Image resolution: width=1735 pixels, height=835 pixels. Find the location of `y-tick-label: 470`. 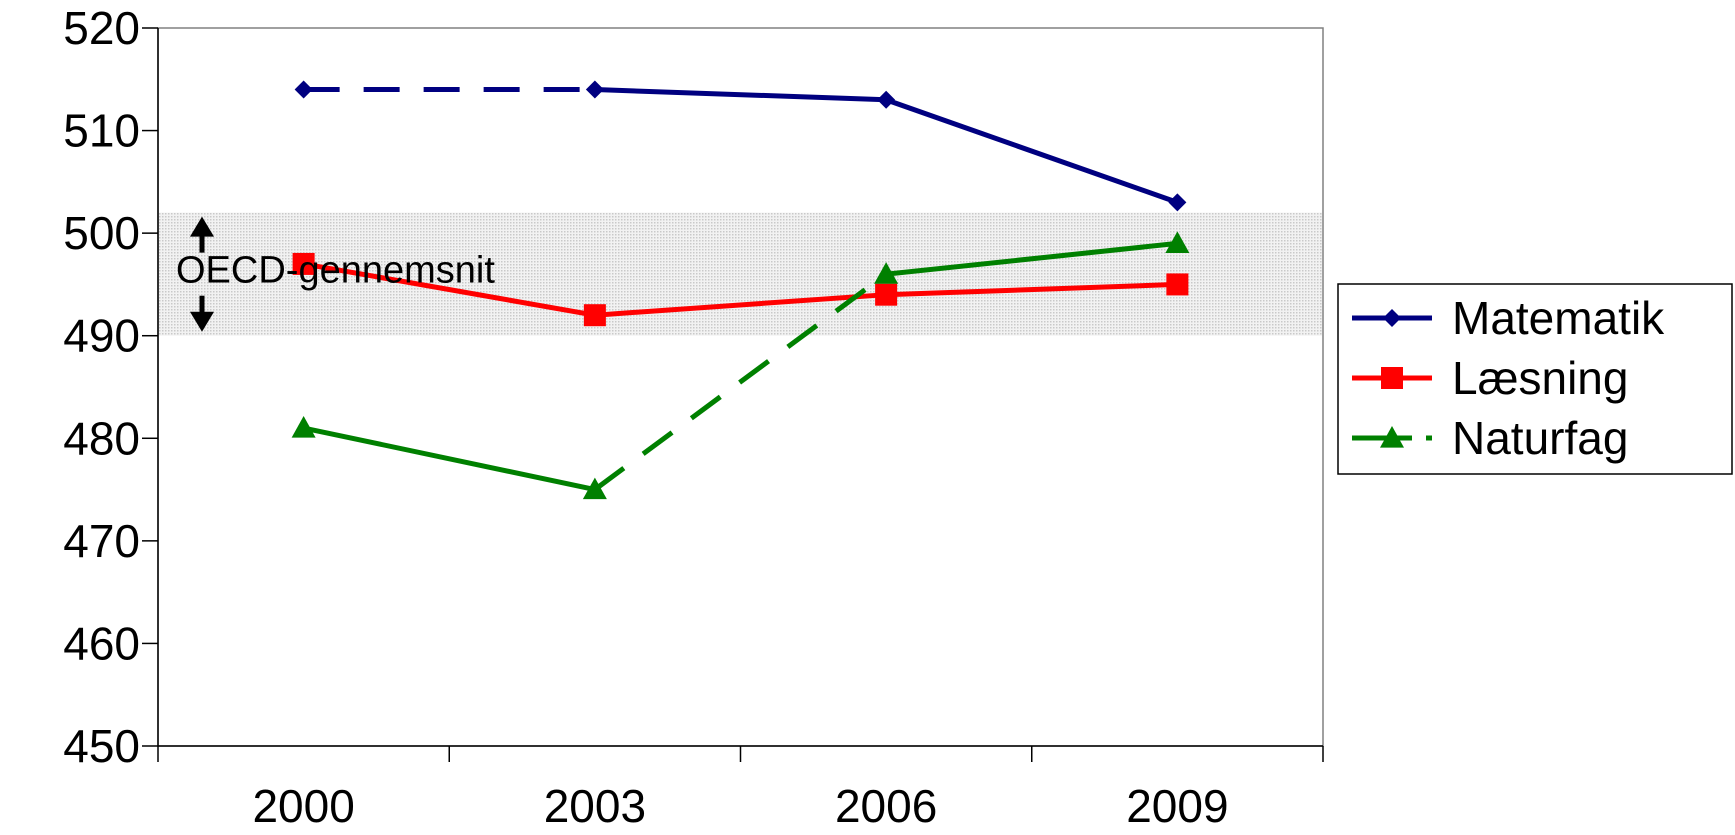

y-tick-label: 470 is located at coordinates (101, 541).